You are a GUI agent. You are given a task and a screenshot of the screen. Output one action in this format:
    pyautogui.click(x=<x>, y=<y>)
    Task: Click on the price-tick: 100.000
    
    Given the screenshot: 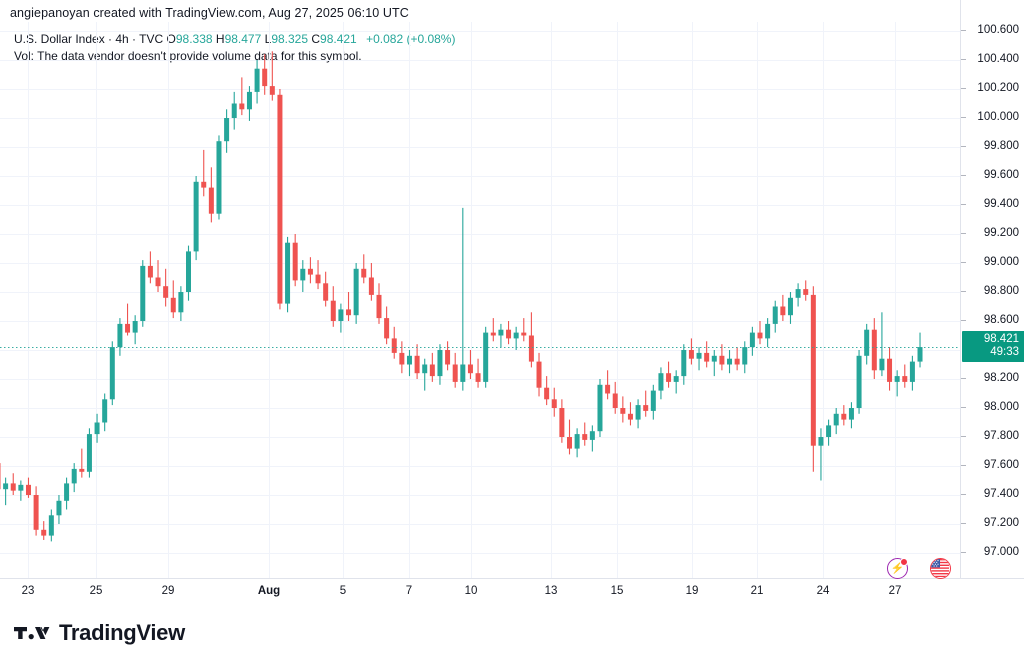 What is the action you would take?
    pyautogui.click(x=992, y=118)
    